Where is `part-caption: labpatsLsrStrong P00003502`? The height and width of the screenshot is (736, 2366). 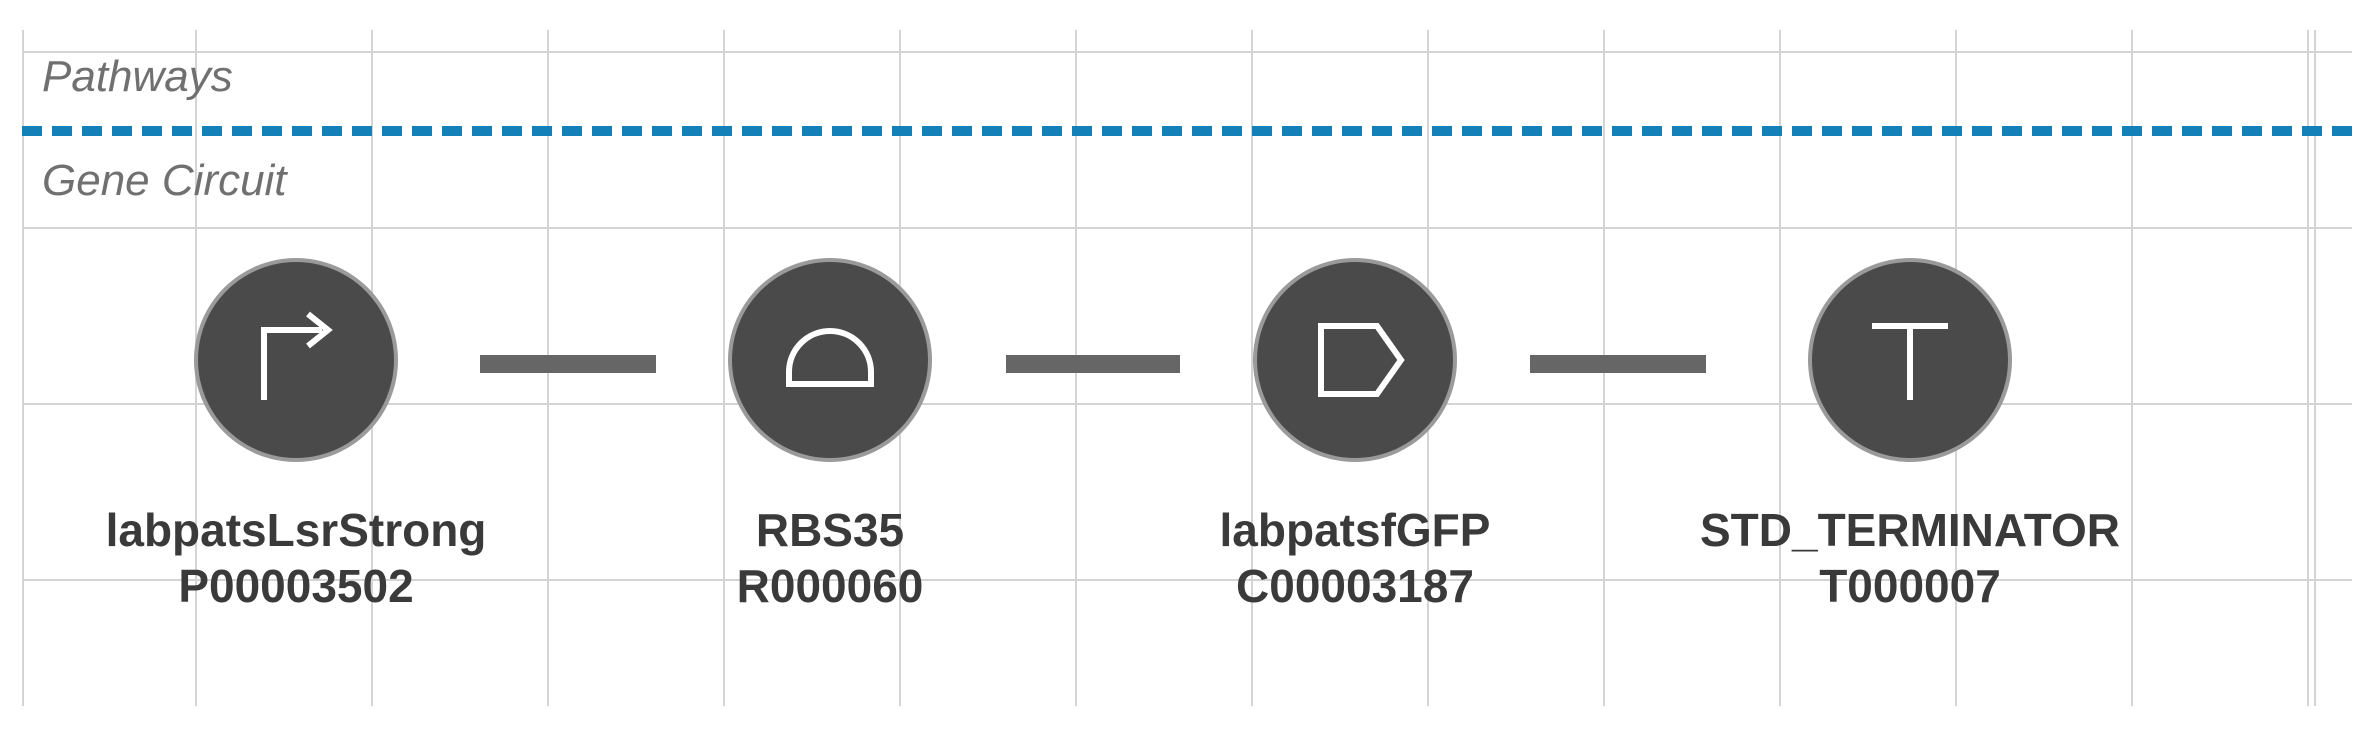
part-caption: labpatsLsrStrong P00003502 is located at coordinates (296, 558).